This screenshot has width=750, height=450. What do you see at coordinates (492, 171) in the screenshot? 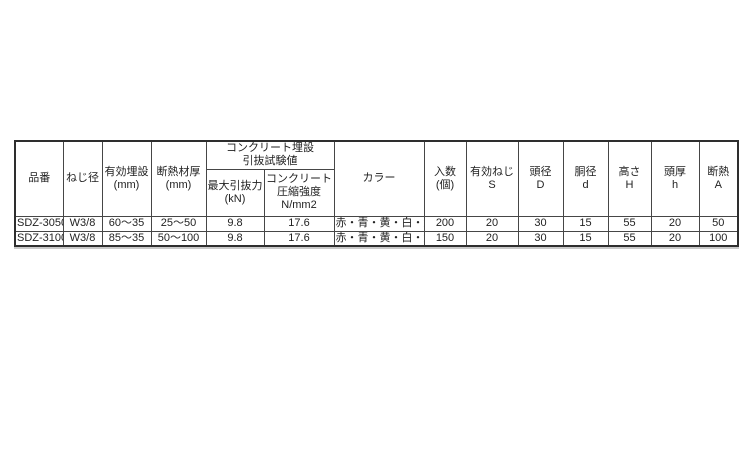
I see `effective-thread-line1: 有効ねじ` at bounding box center [492, 171].